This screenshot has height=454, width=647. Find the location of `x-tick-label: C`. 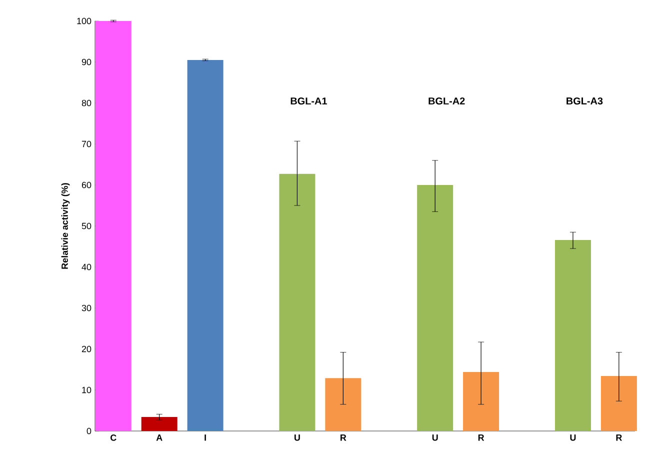

x-tick-label: C is located at coordinates (113, 437).